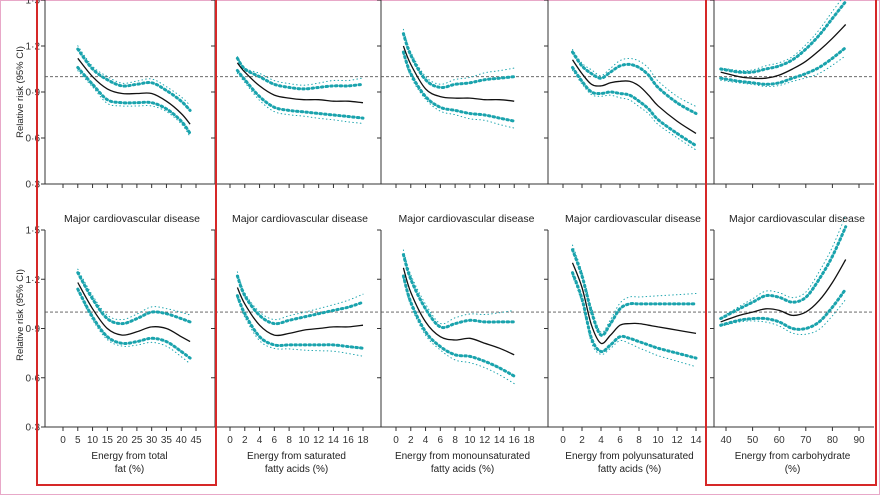 The height and width of the screenshot is (495, 880). I want to click on x-tick-label: 70, so click(806, 440).